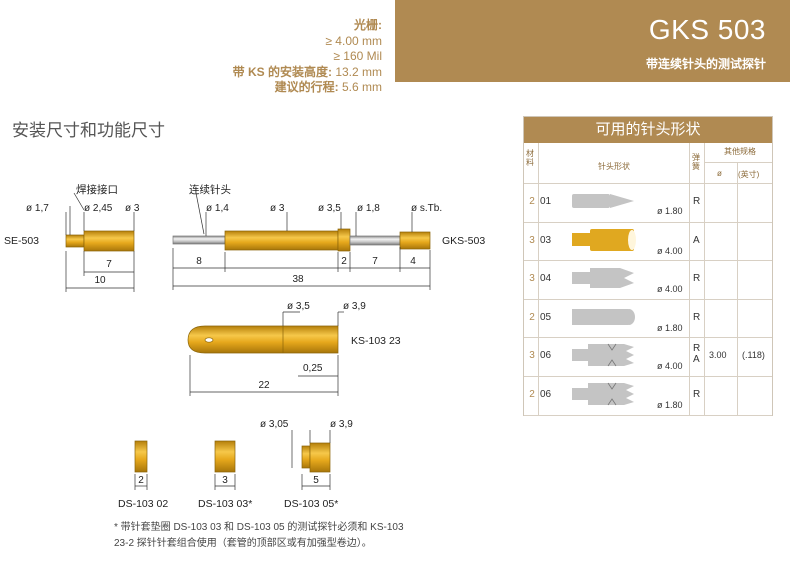  What do you see at coordinates (719, 173) in the screenshot?
I see `col-d: ø` at bounding box center [719, 173].